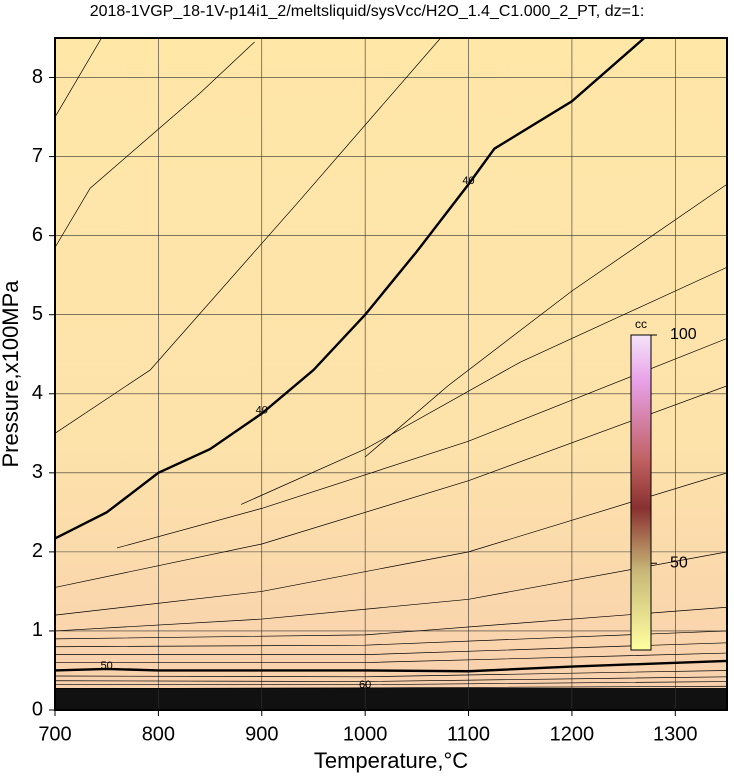  I want to click on x-tick-label: 1100, so click(468, 734).